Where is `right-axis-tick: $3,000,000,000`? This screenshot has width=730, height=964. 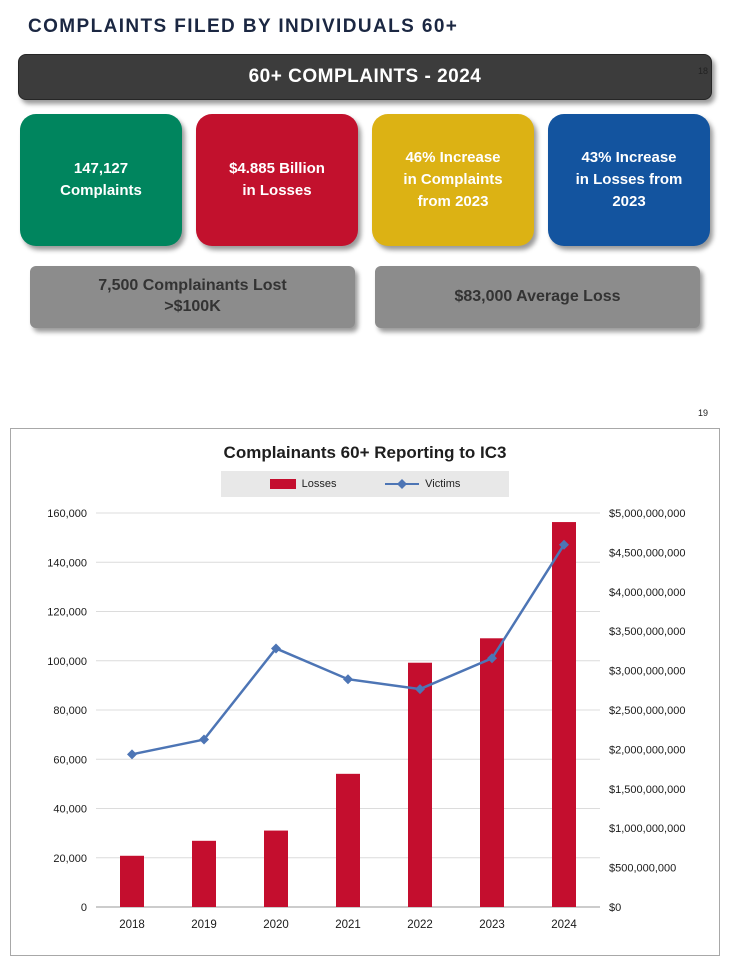
right-axis-tick: $3,000,000,000 is located at coordinates (647, 672).